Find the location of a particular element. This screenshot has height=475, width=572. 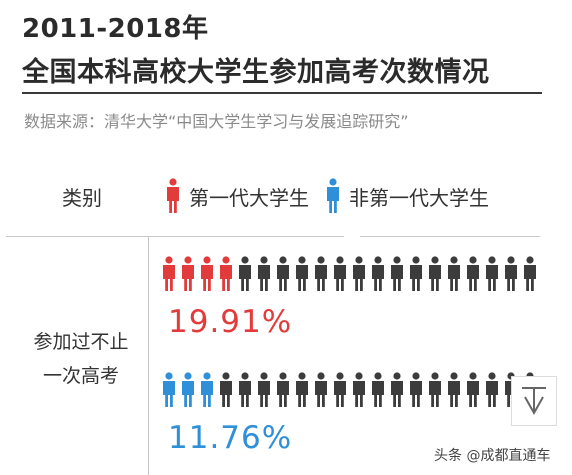

row-category-label: 参加过不止 一次高考 is located at coordinates (81, 359).